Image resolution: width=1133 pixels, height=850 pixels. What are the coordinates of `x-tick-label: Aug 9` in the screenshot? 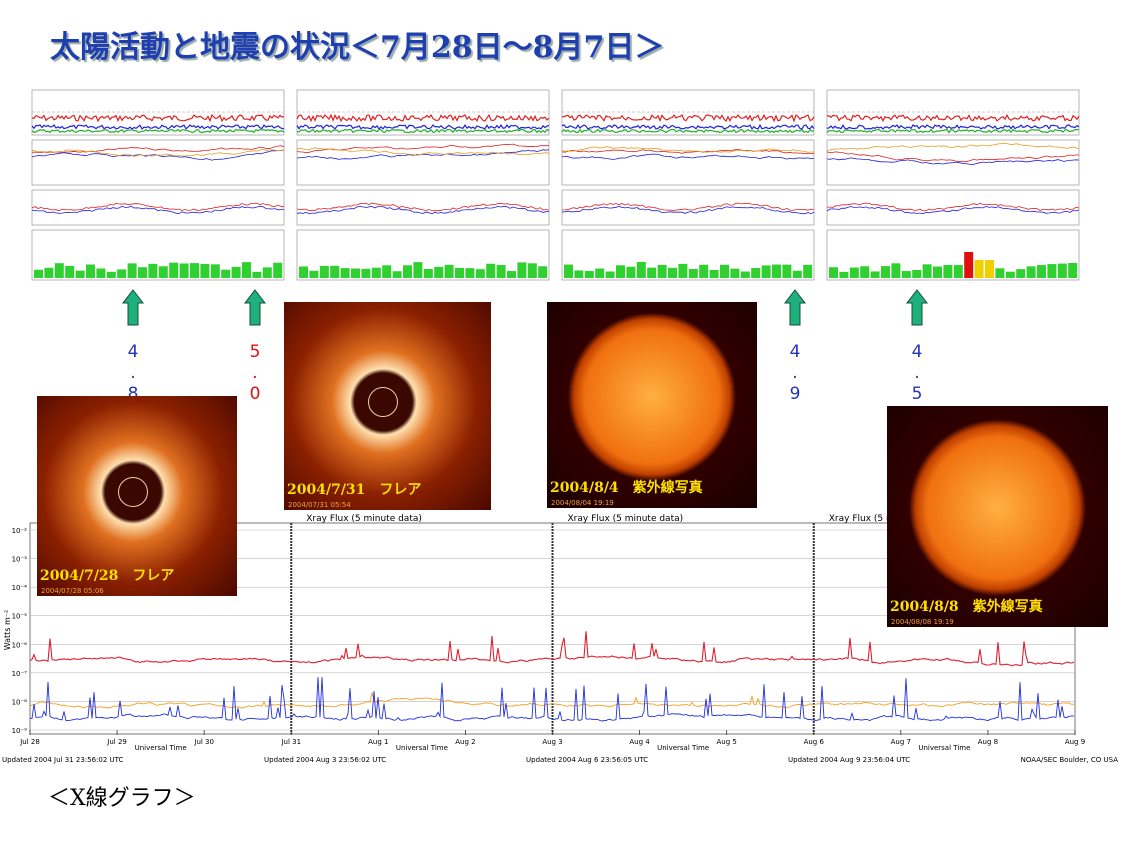 It's located at (1075, 742).